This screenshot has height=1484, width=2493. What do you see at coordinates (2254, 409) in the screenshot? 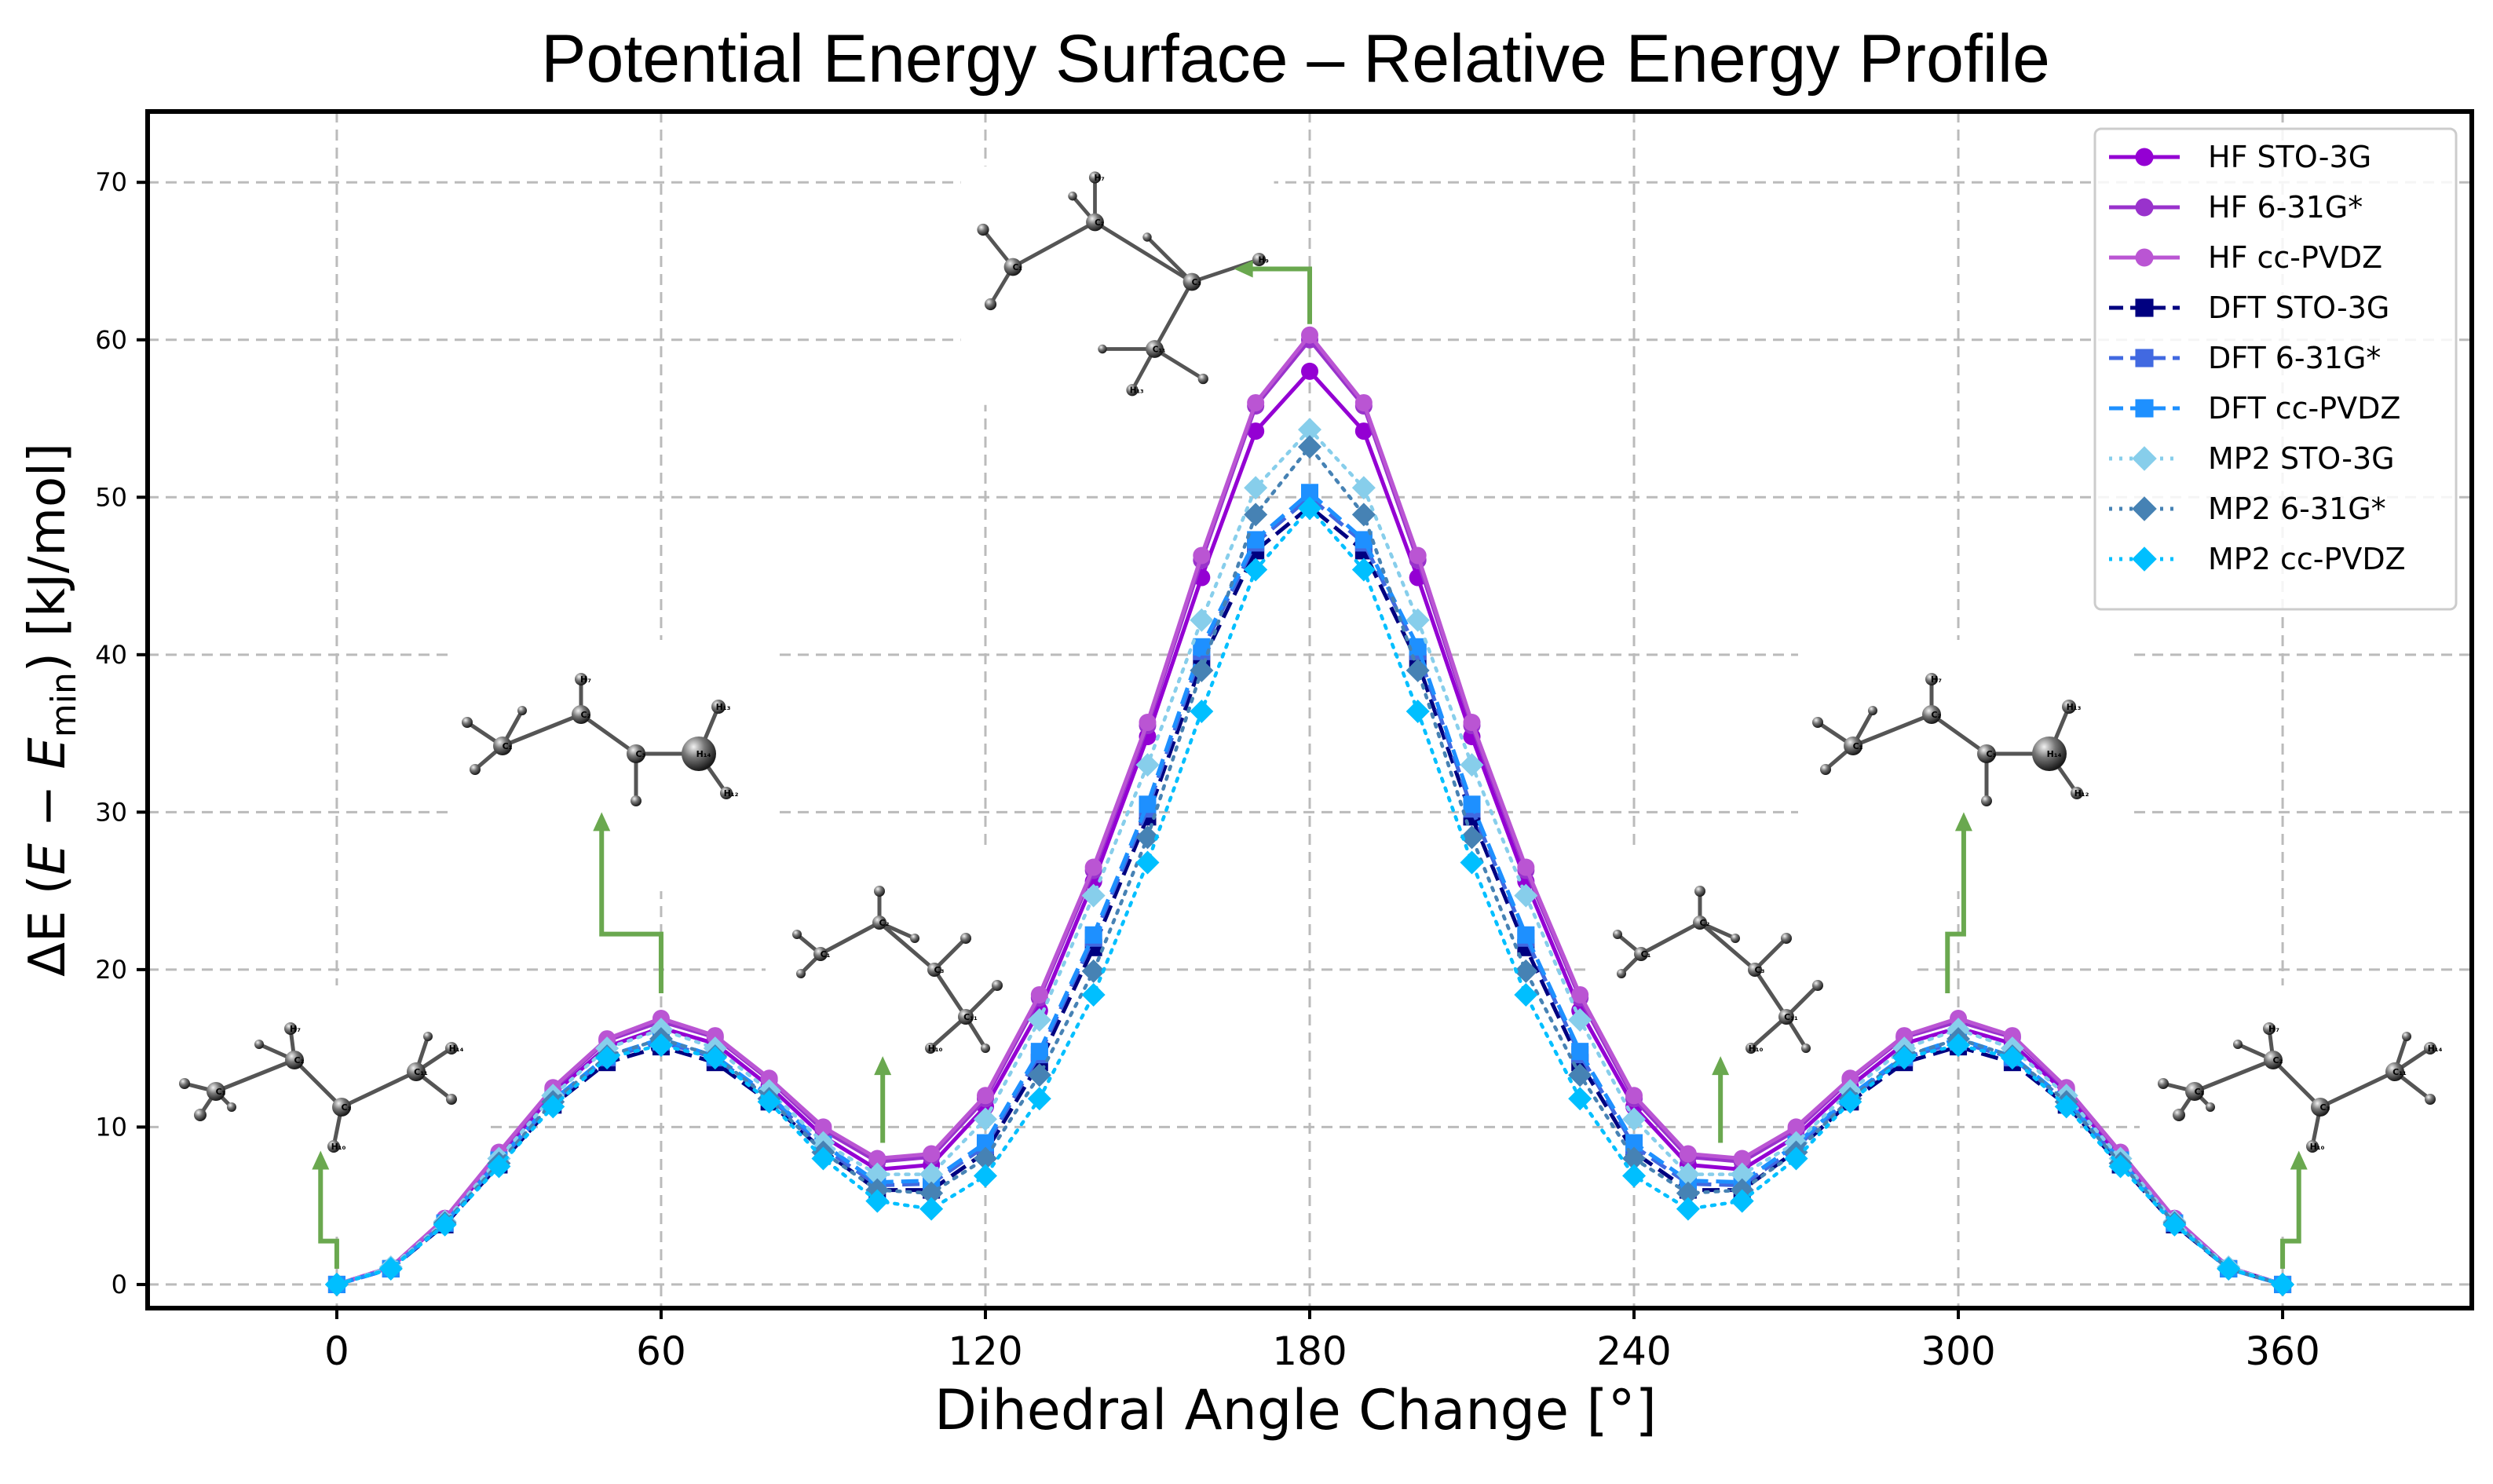
I see `legend-entry: DFT cc-PVDZ` at bounding box center [2254, 409].